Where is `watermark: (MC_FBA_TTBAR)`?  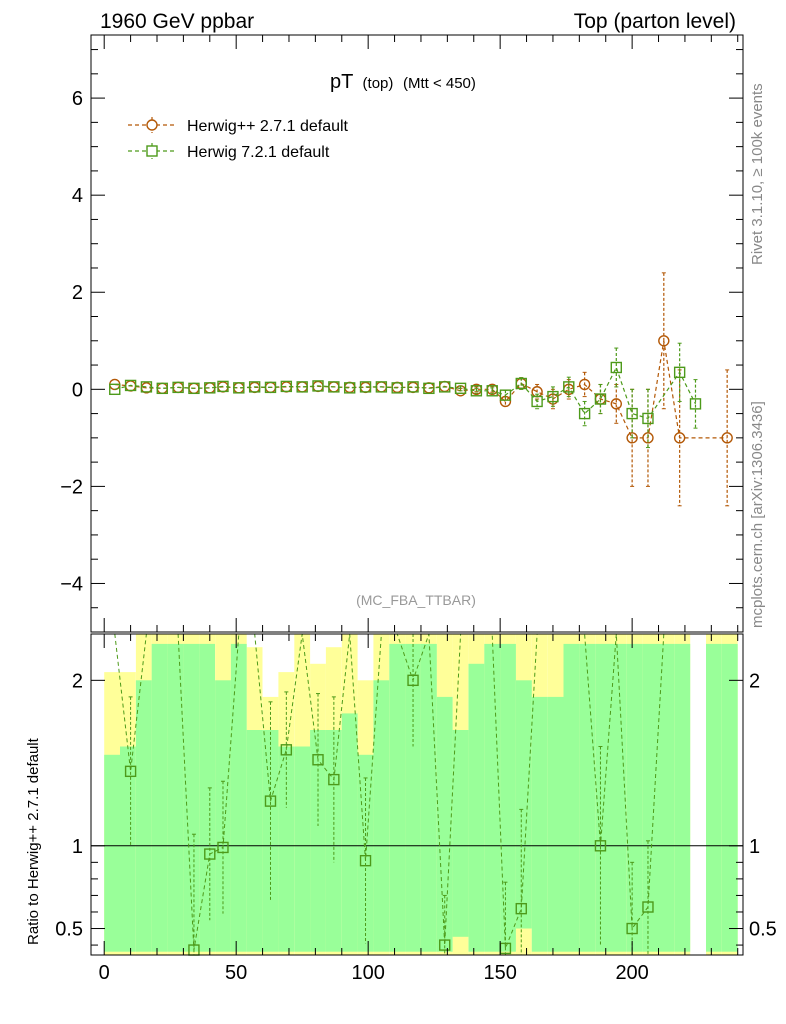 watermark: (MC_FBA_TTBAR) is located at coordinates (416, 600).